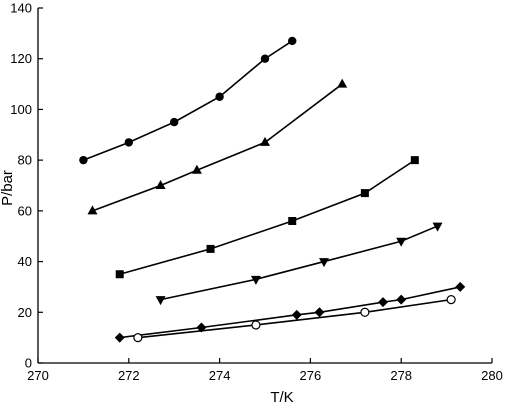 Image resolution: width=512 pixels, height=414 pixels. What do you see at coordinates (492, 375) in the screenshot?
I see `x-tick-label: 280` at bounding box center [492, 375].